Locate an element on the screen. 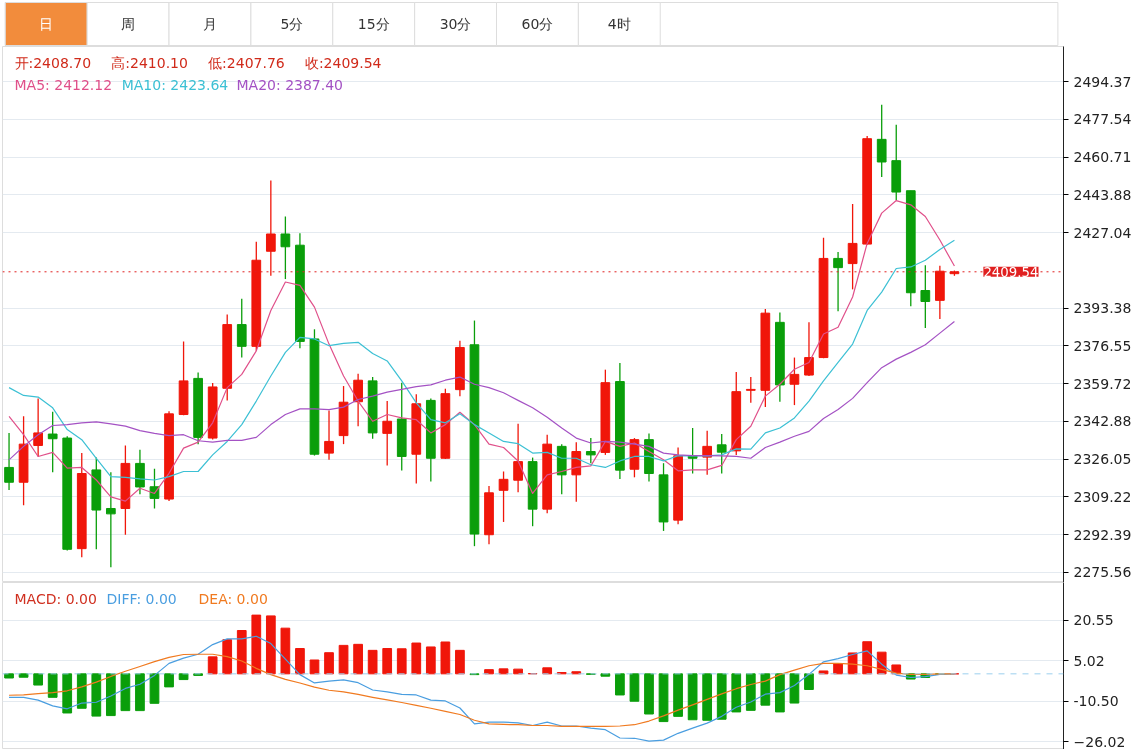 The height and width of the screenshot is (749, 1134). y-tick-label: 2427.04 is located at coordinates (1102, 232).